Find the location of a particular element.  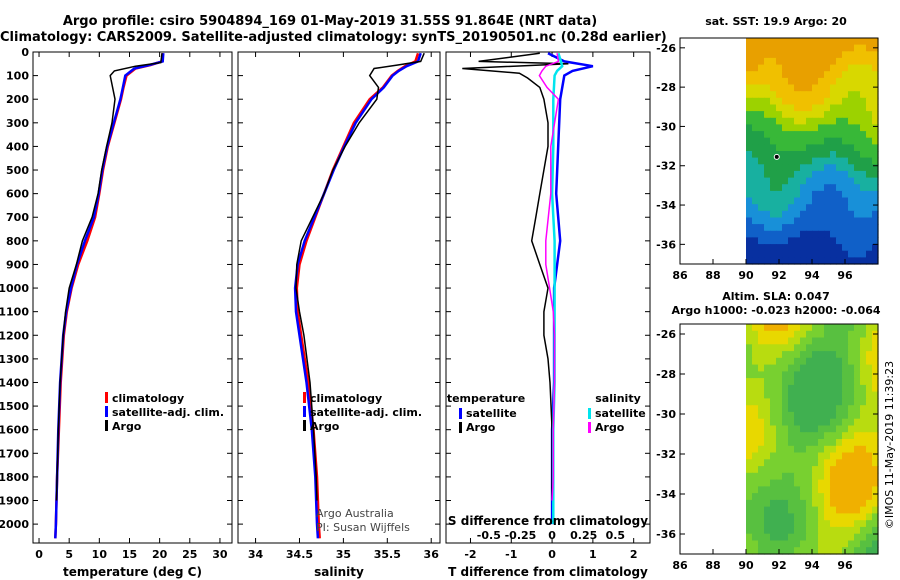

x-tick-label: 25 is located at coordinates (189, 554).